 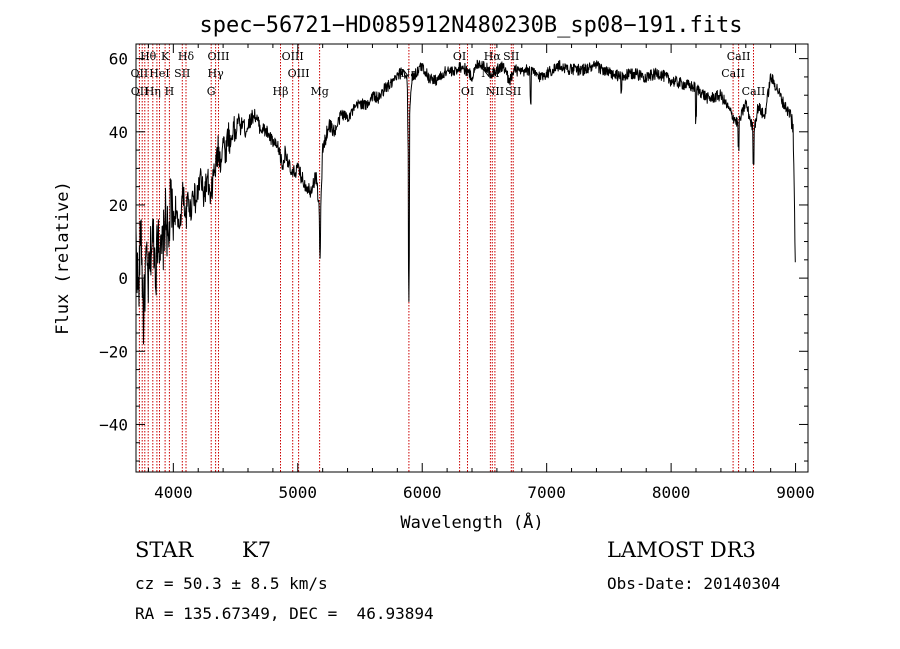 I want to click on x-tick-label: 9000, so click(x=795, y=492).